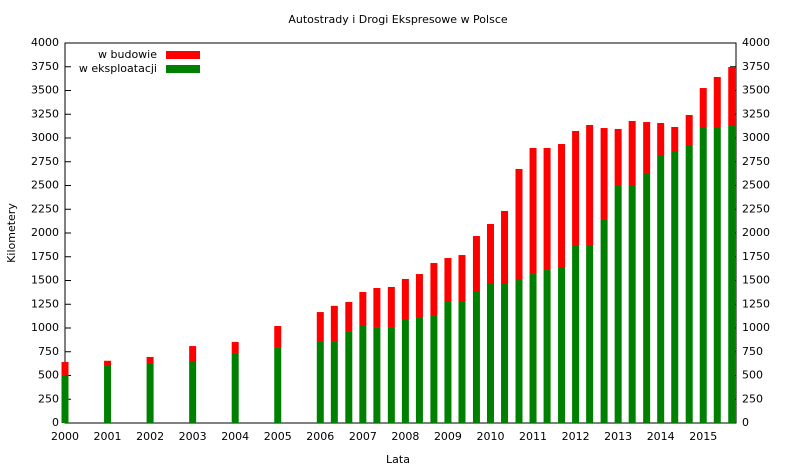 The image size is (800, 469). I want to click on y-tick-label: 1500, so click(45, 280).